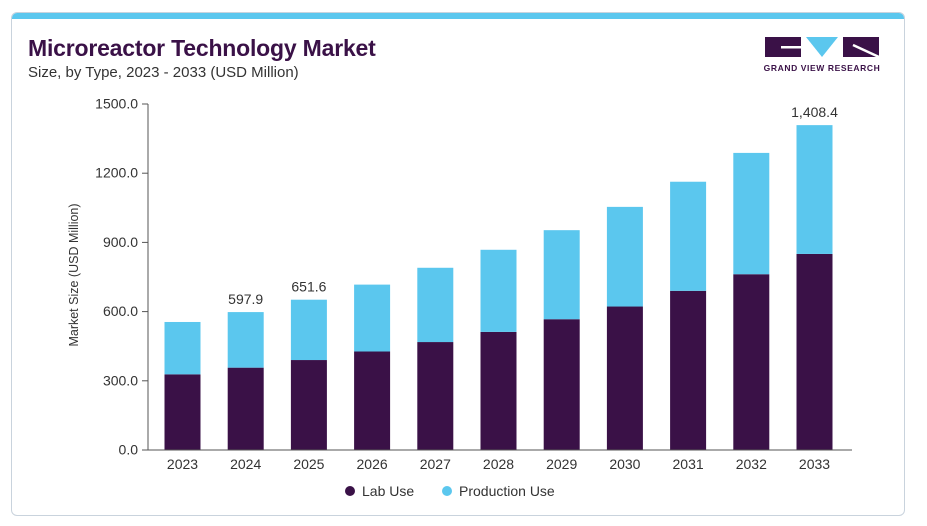 The image size is (927, 526). What do you see at coordinates (120, 311) in the screenshot?
I see `y-tick-label: 600.0` at bounding box center [120, 311].